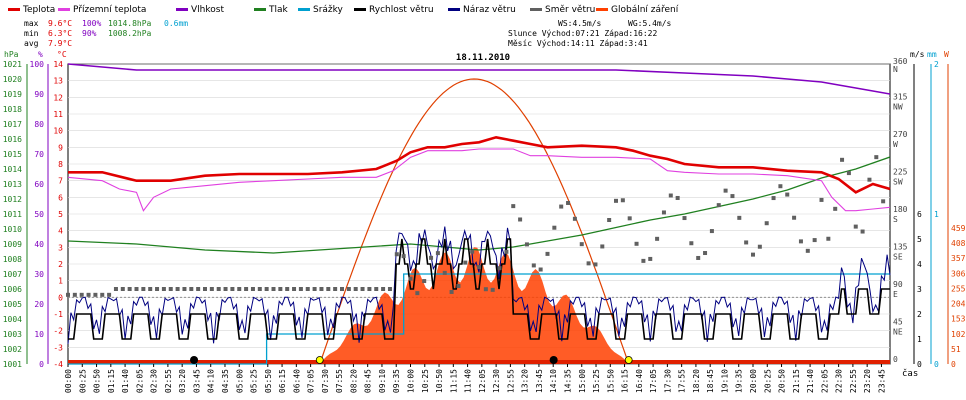 This screenshot has height=400, width=966. I want to click on celsius-tick: 8, so click(60, 164).